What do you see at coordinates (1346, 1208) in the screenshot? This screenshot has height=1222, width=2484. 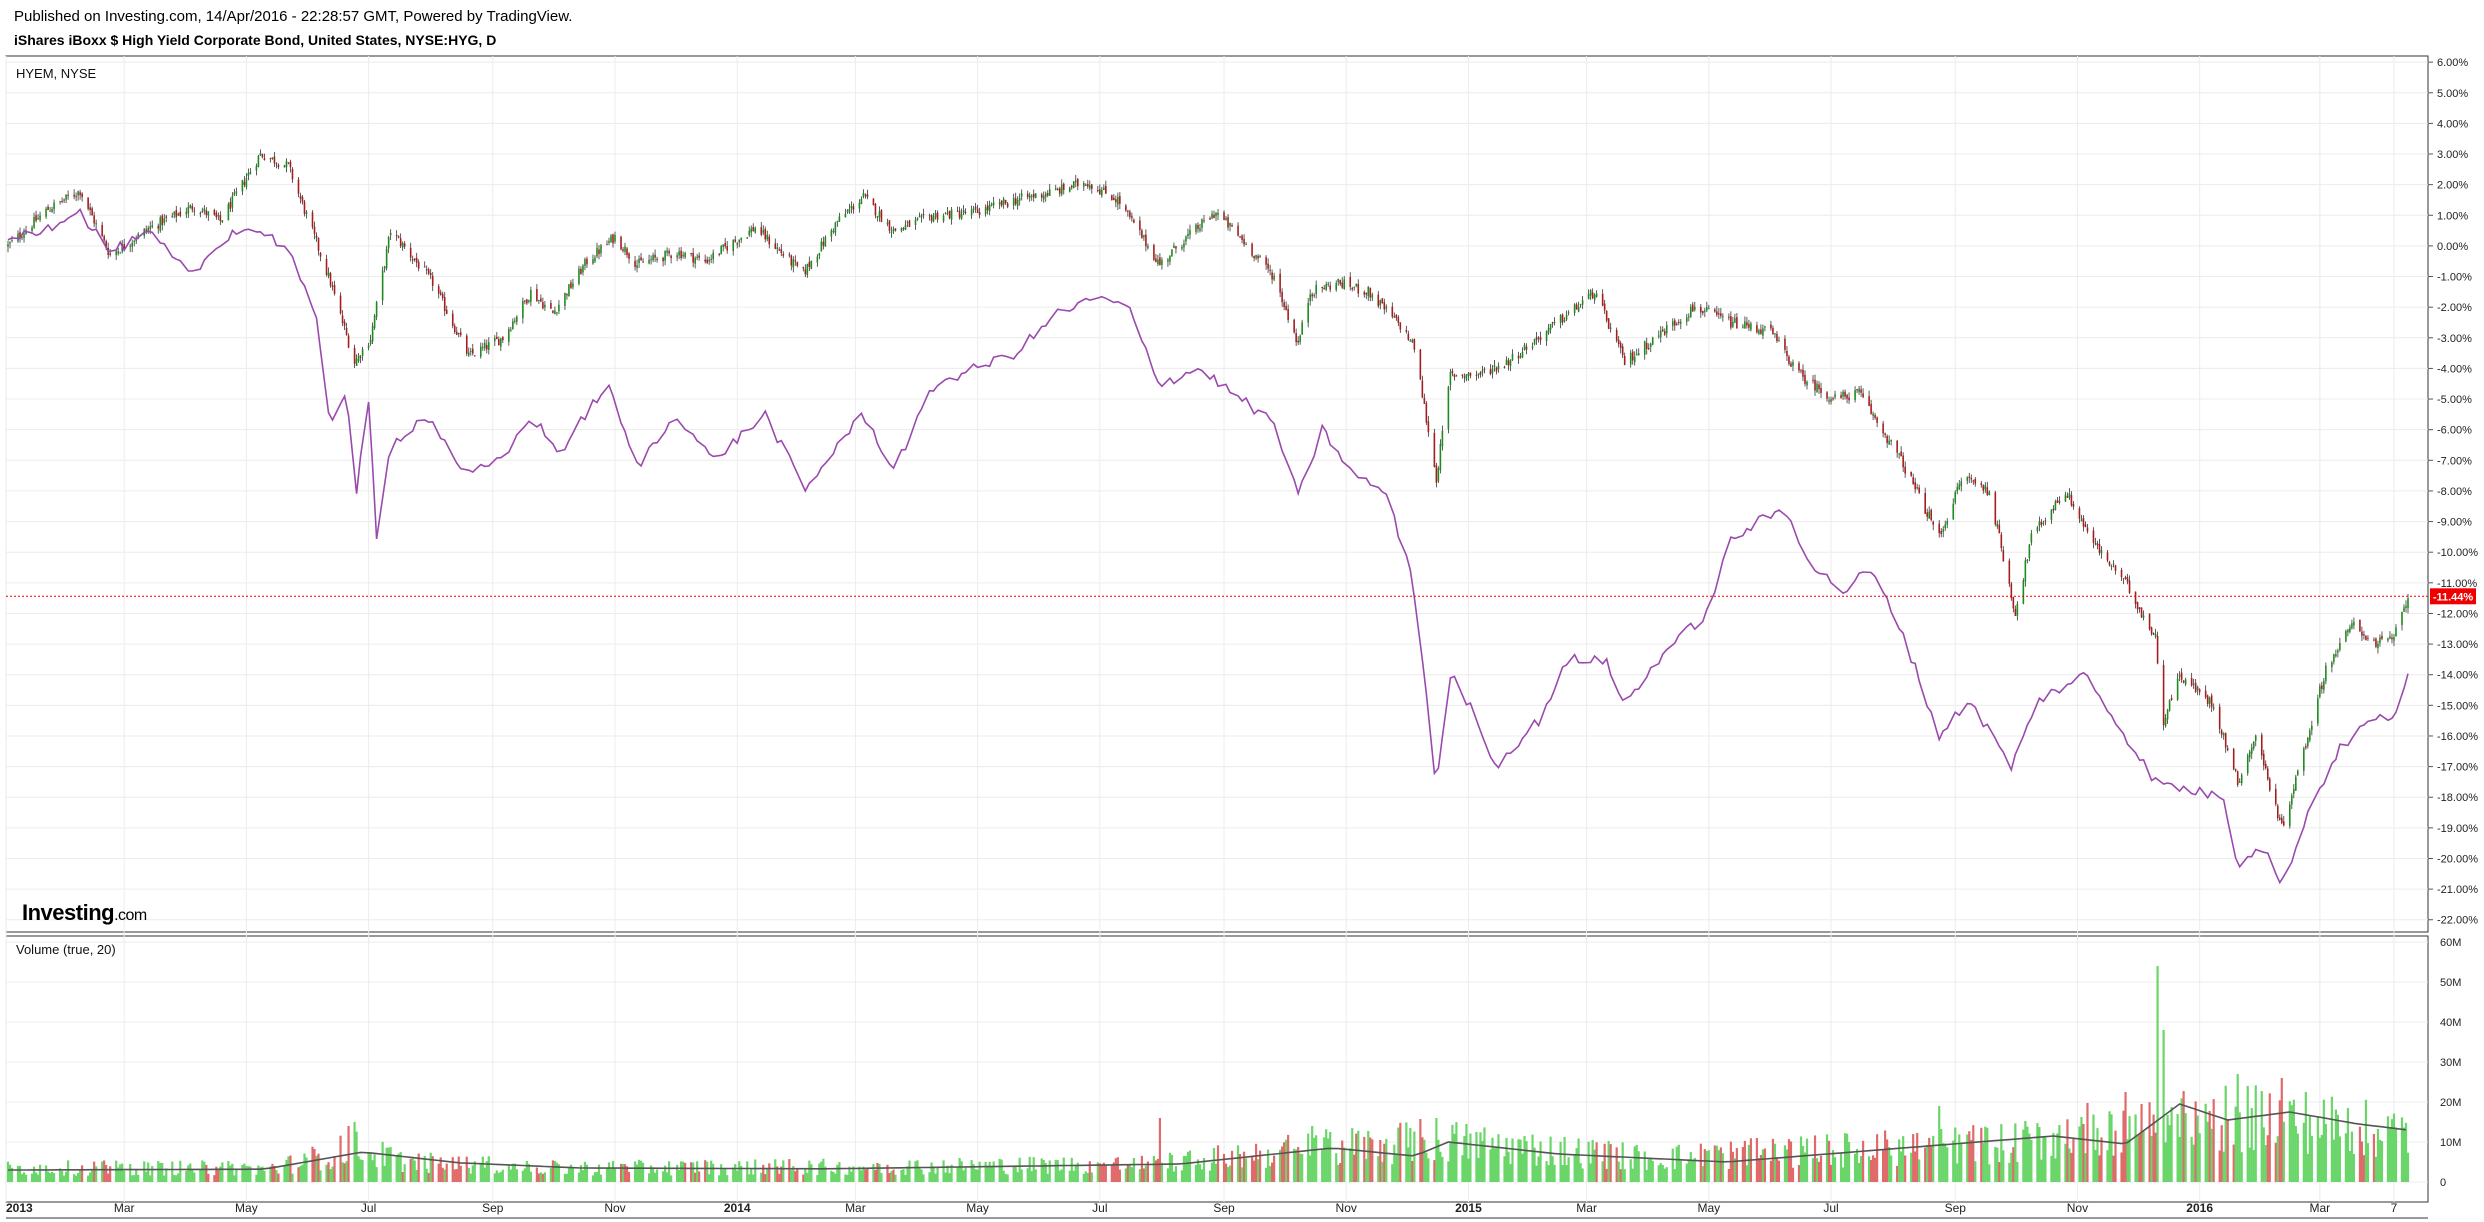 I see `x-tick-label: Nov` at bounding box center [1346, 1208].